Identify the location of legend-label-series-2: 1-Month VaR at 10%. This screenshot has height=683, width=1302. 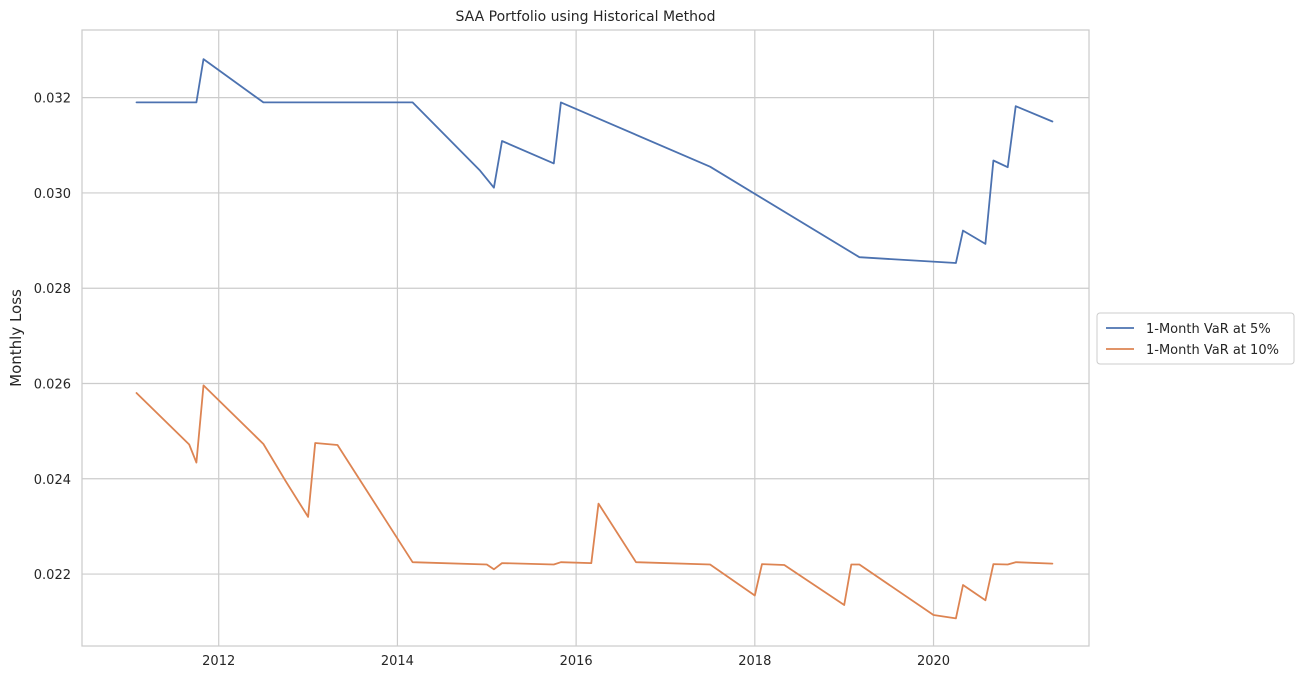
(1212, 350).